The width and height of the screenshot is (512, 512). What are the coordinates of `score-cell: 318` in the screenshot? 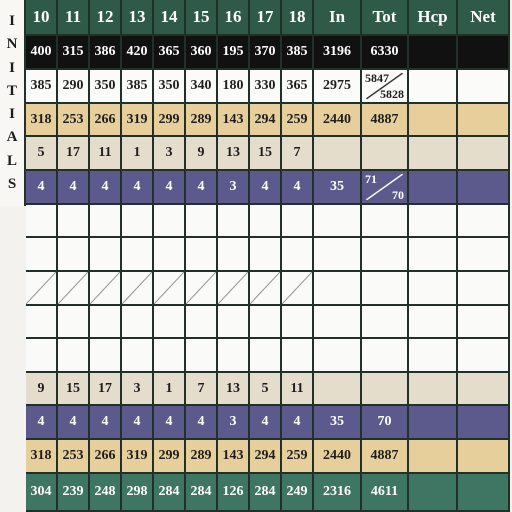 It's located at (42, 120).